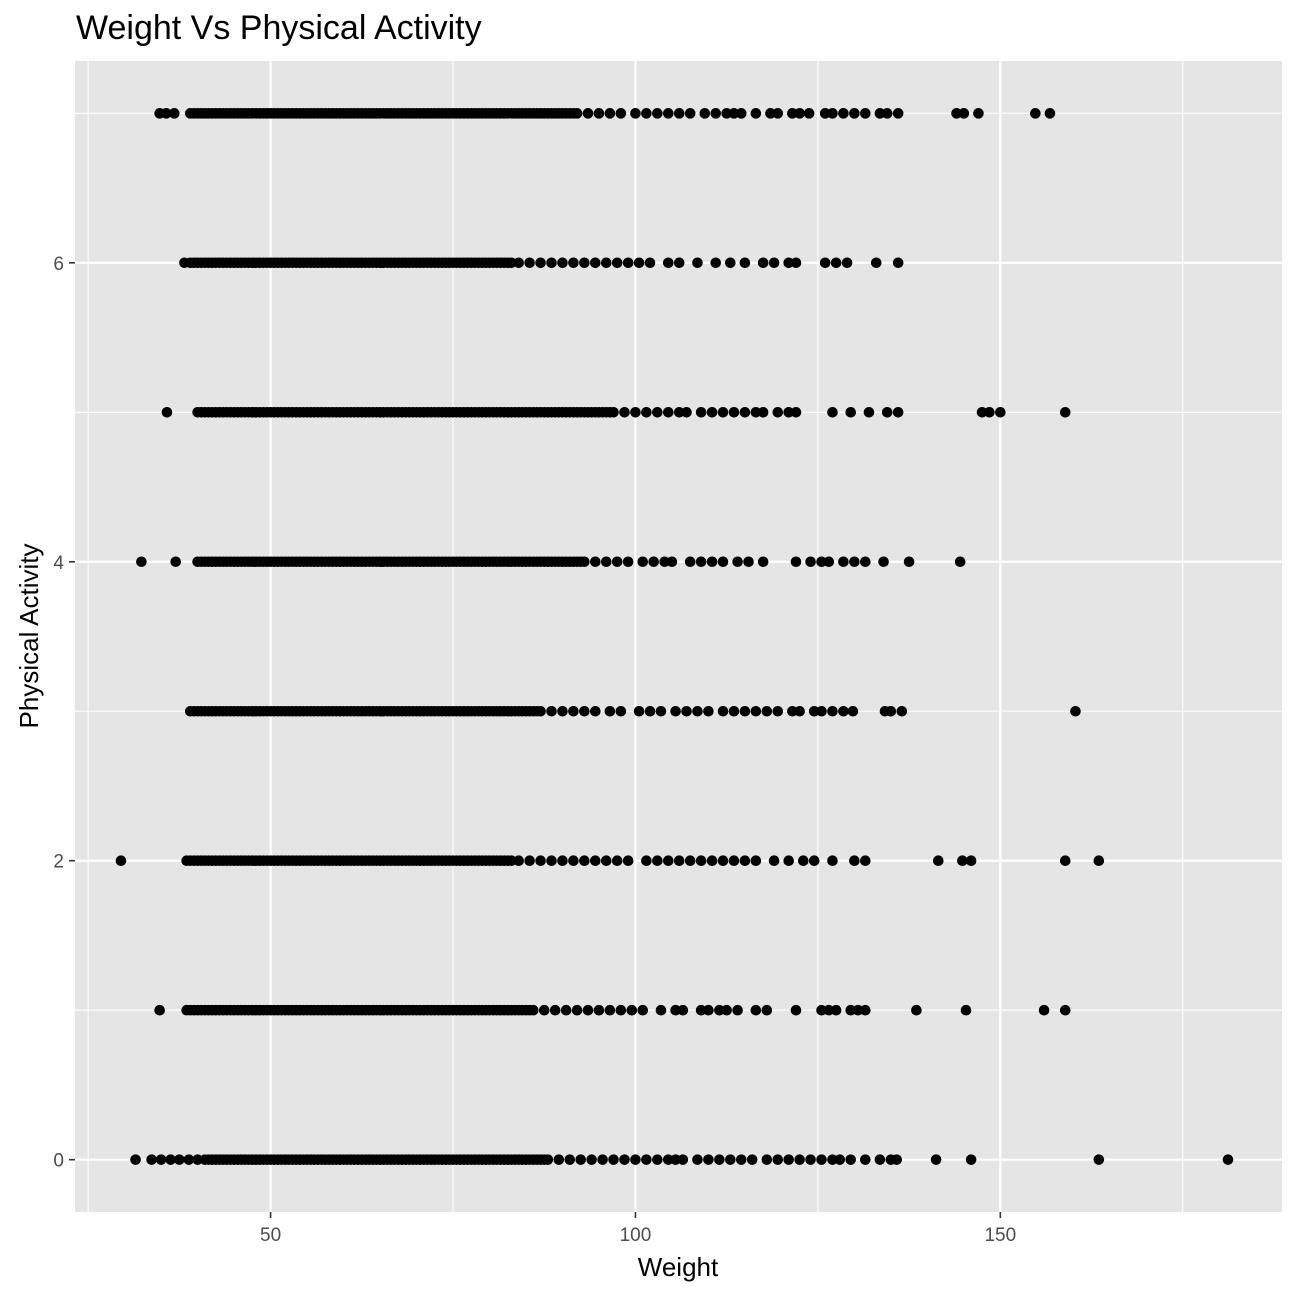  What do you see at coordinates (58, 264) in the screenshot?
I see `y-tick-label: 6` at bounding box center [58, 264].